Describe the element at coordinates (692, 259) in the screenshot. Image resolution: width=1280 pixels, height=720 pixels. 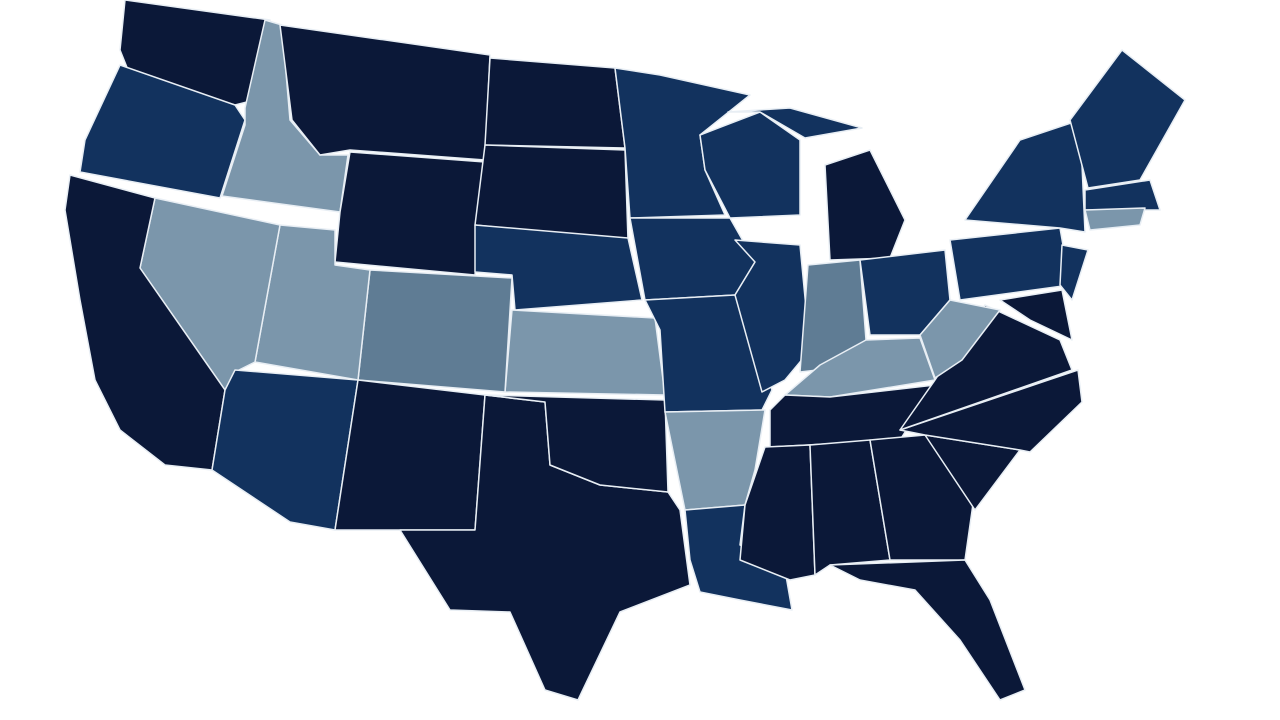
I see `iowa` at that location.